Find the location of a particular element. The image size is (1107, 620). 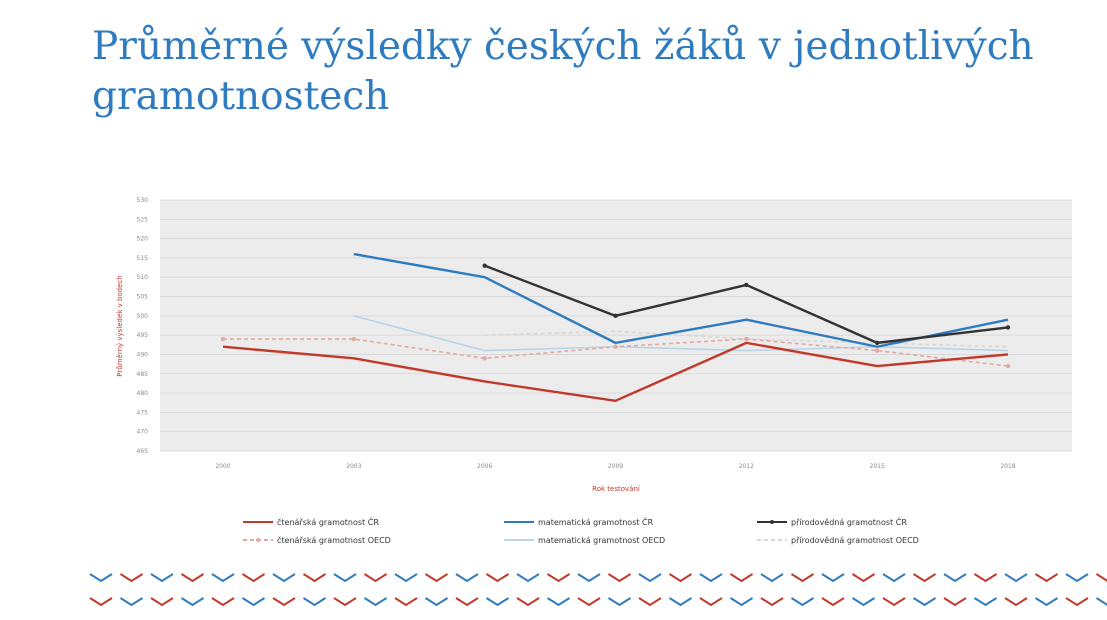

x-tick-label: 2012 is located at coordinates (746, 466).